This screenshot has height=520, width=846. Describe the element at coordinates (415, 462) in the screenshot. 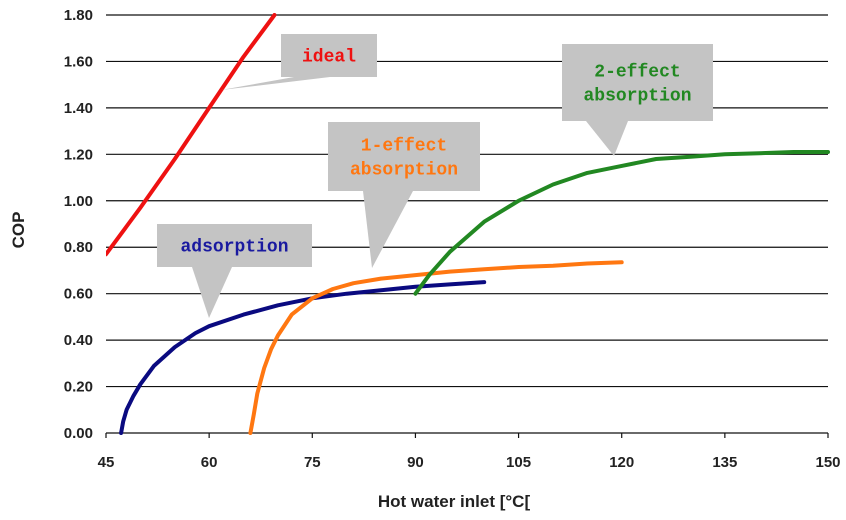

I see `x-tick-label: 90` at that location.